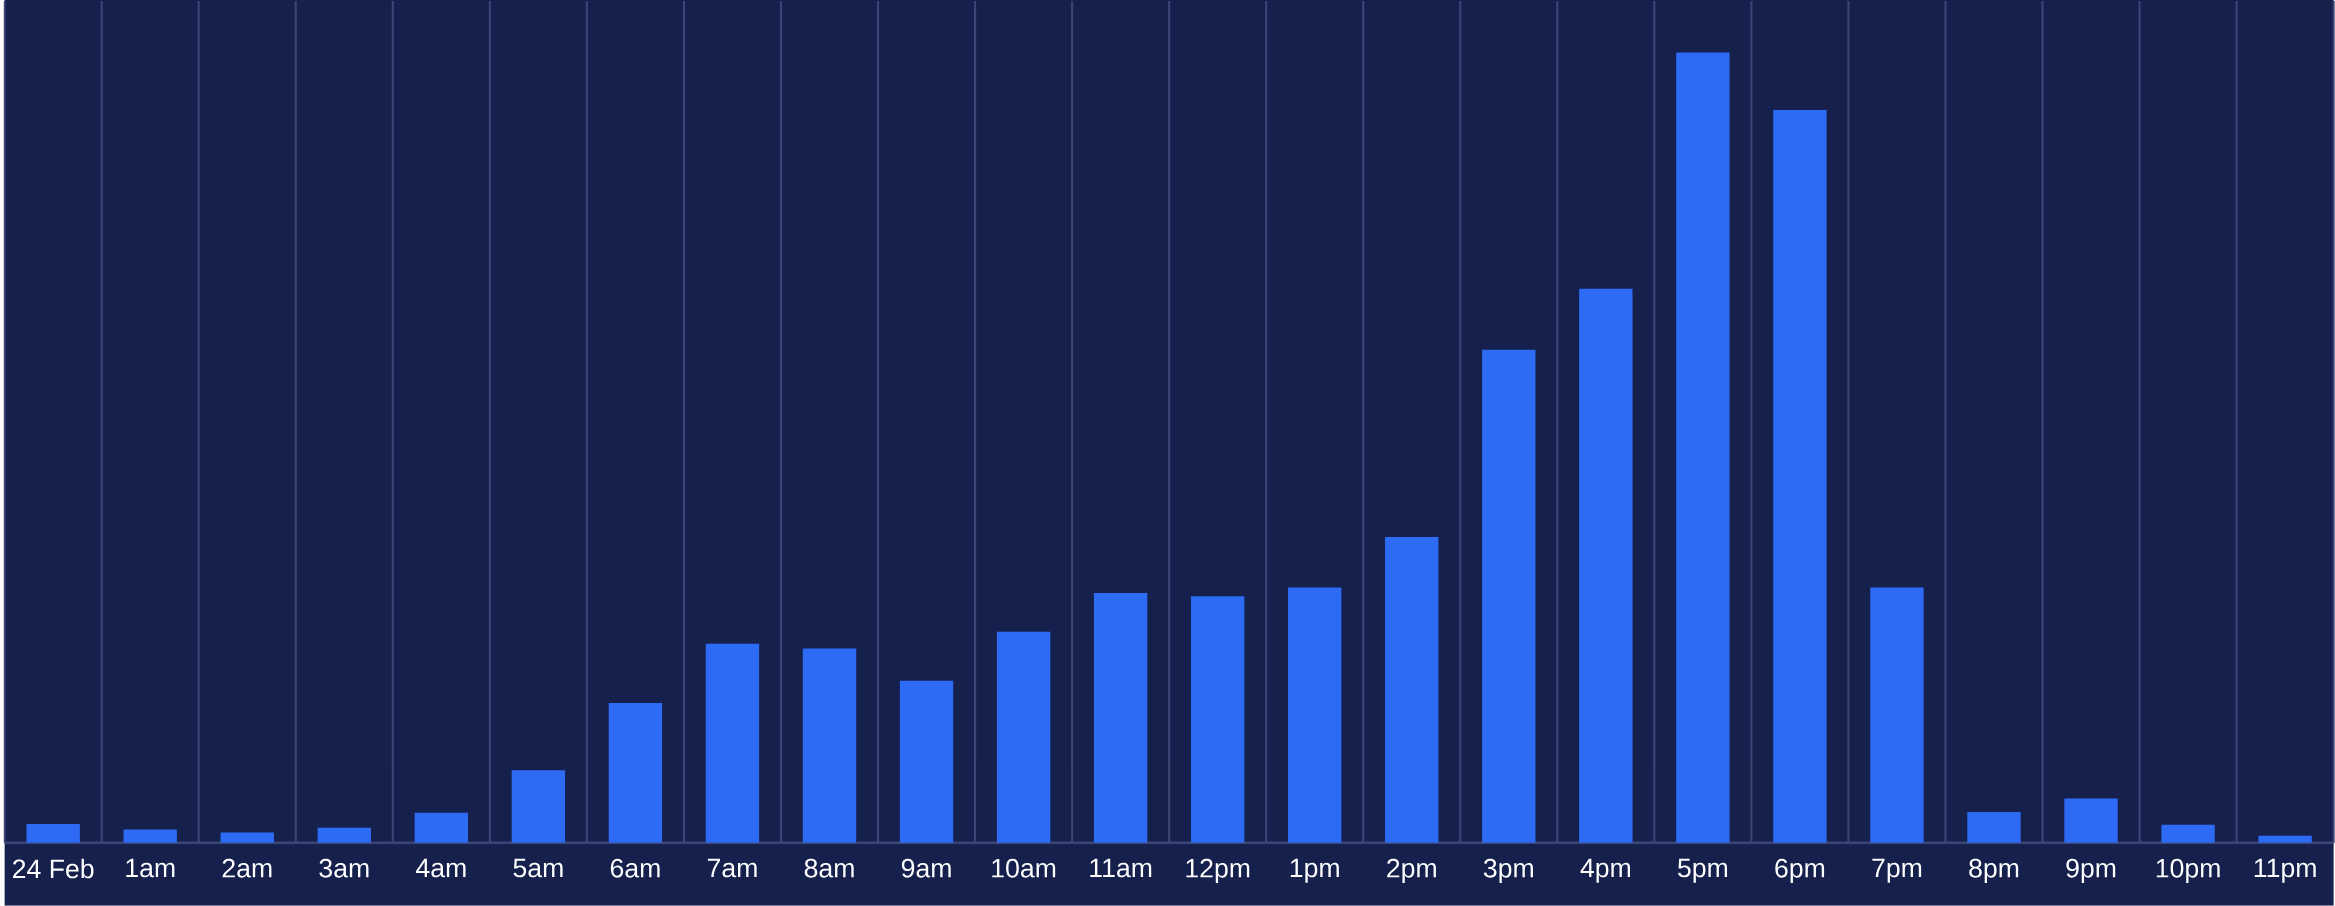 The height and width of the screenshot is (906, 2335). Describe the element at coordinates (926, 868) in the screenshot. I see `x-tick-label: 9am` at that location.